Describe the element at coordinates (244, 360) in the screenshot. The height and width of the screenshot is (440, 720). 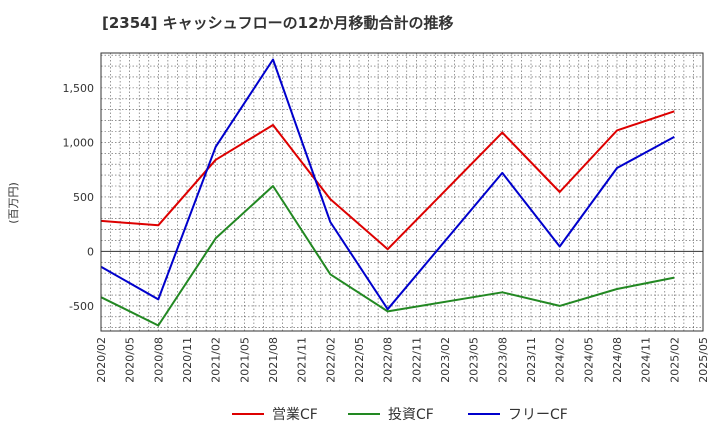
I see `x-tick-label: 2021/05` at that location.